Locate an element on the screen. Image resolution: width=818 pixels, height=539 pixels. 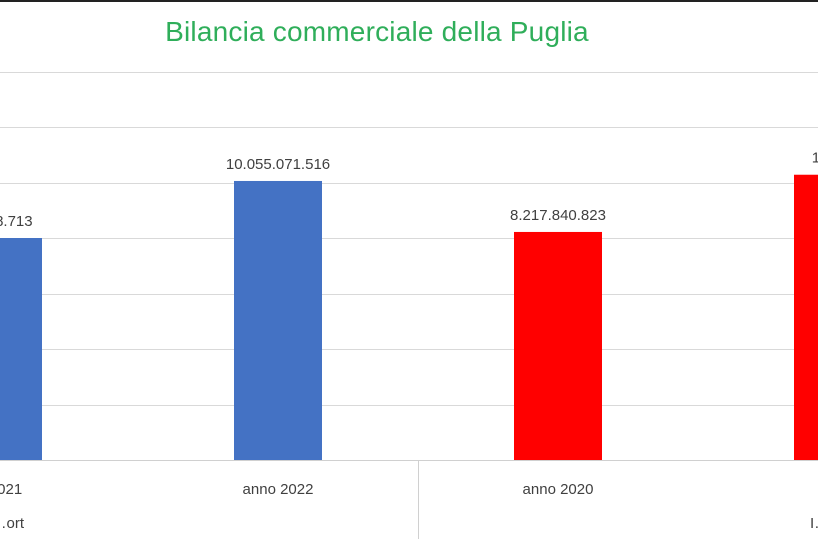
data-label: …758.713 is located at coordinates (16, 221).